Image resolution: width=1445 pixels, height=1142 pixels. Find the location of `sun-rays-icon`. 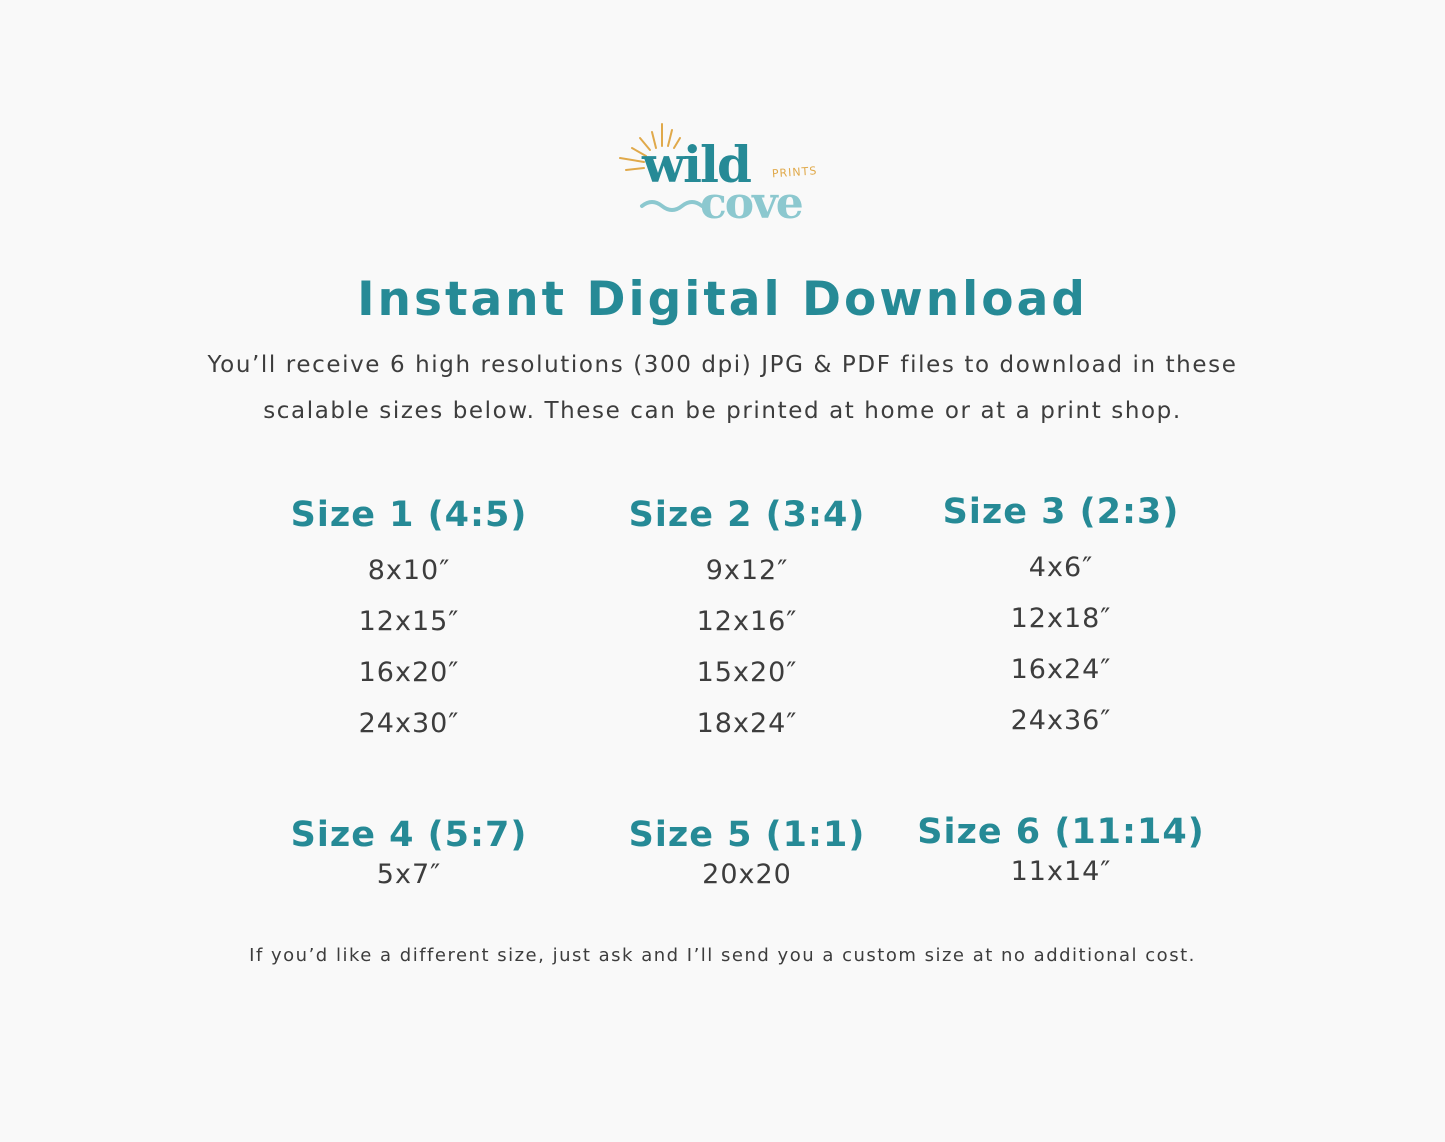

sun-rays-icon is located at coordinates (650, 147).